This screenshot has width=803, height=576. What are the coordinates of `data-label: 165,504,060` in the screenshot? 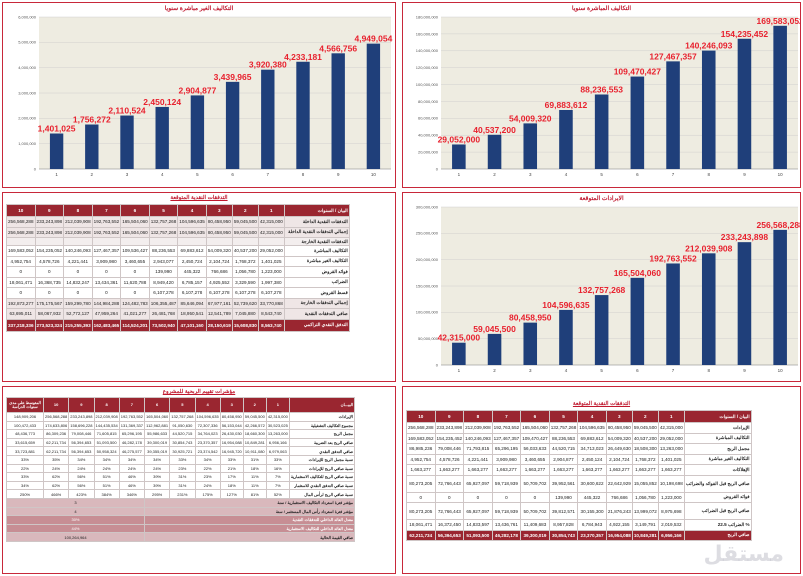 It's located at (638, 273).